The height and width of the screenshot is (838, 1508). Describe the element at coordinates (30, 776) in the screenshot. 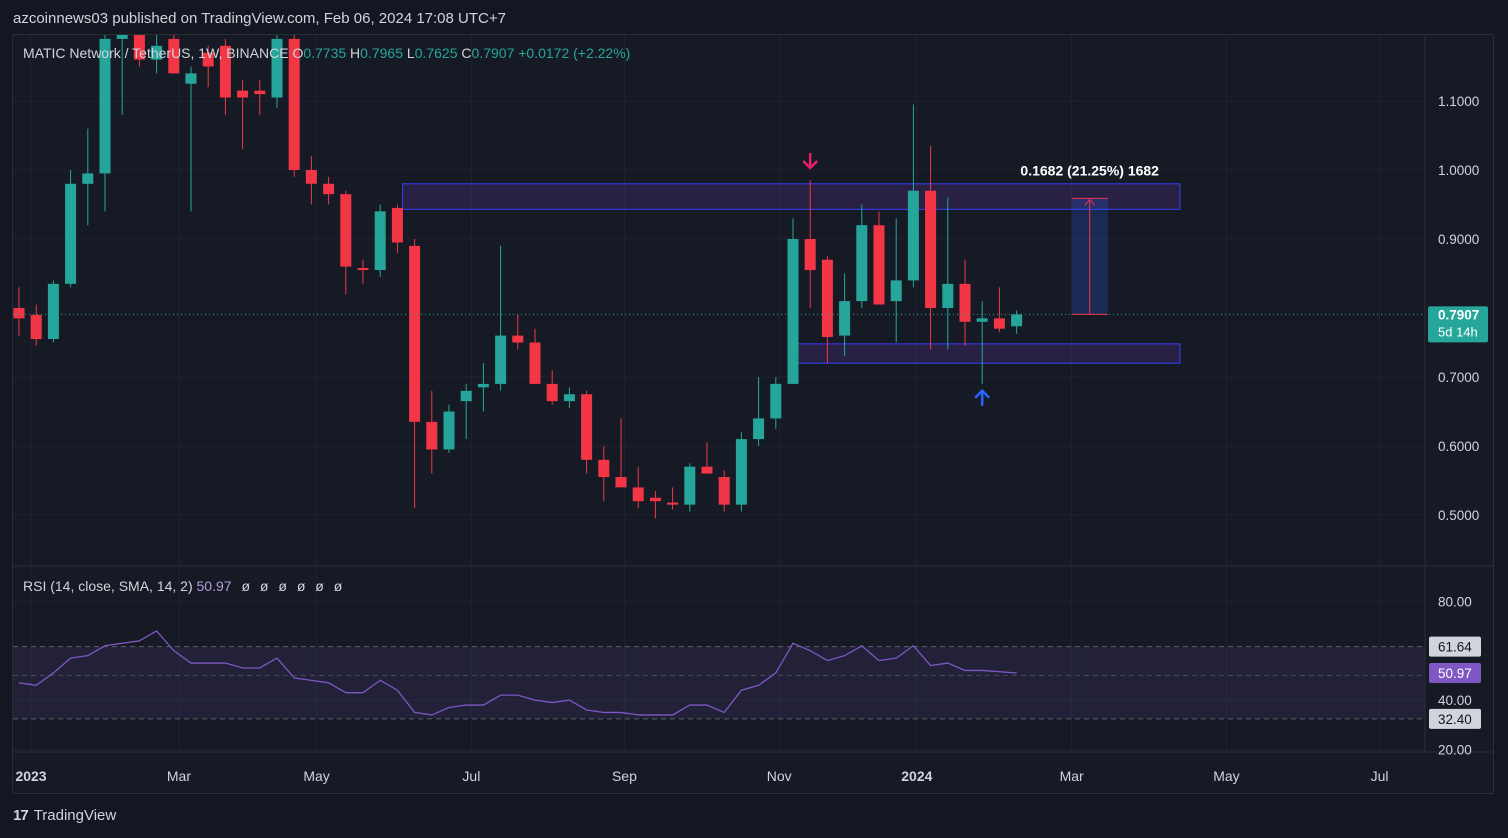

I see `time-tick-label: 2023` at that location.